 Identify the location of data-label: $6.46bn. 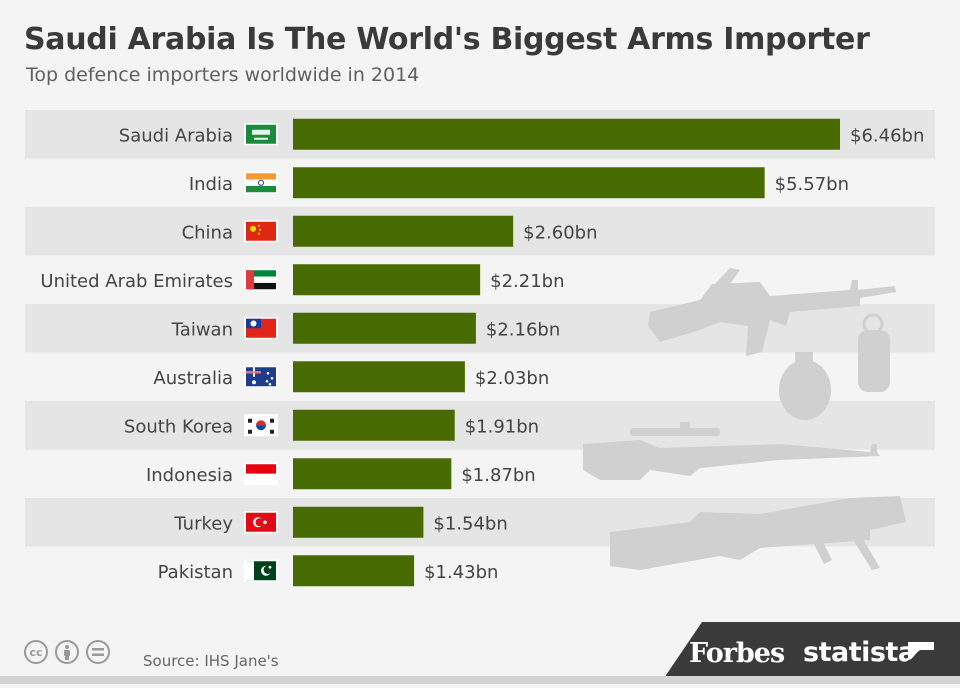
(887, 135).